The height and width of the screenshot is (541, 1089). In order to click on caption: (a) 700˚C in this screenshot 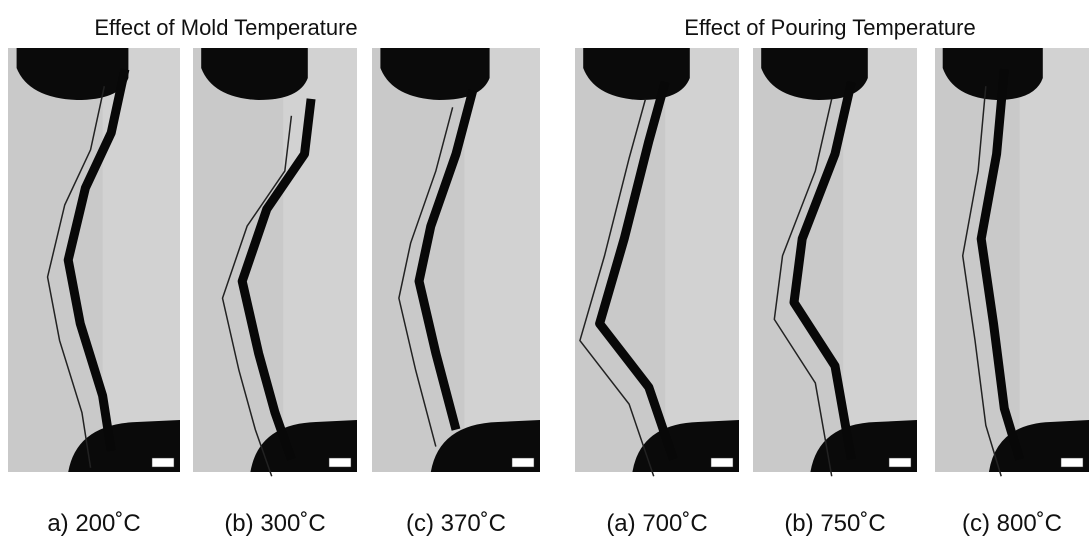, I will do `click(656, 523)`.